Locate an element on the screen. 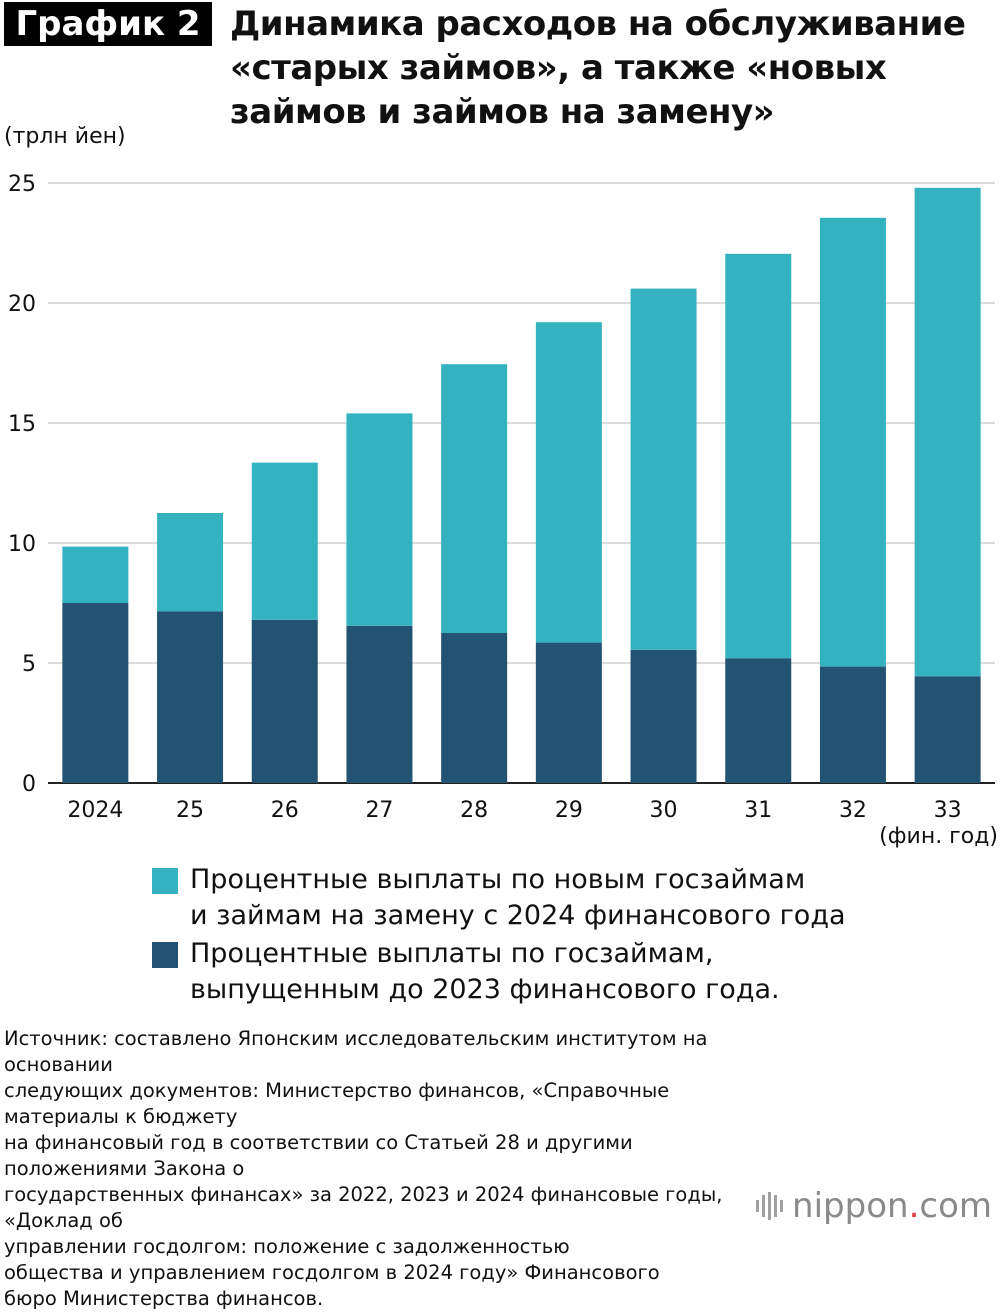  x-tick-label: 25 is located at coordinates (190, 810).